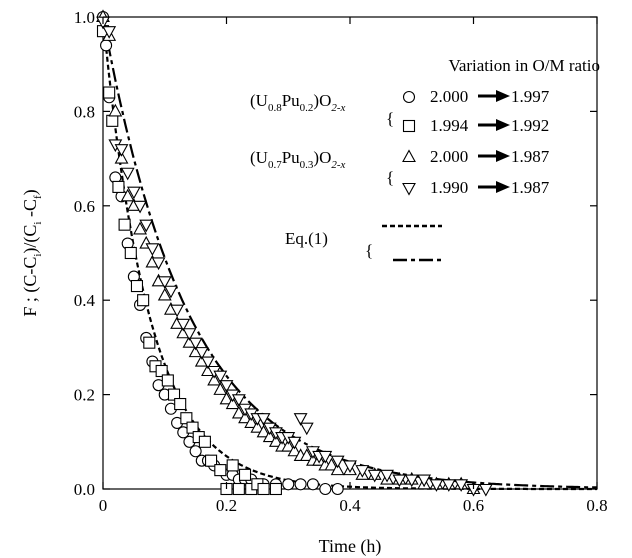 The image size is (632, 558). What do you see at coordinates (84, 206) in the screenshot?
I see `y-tick-label: 0.6` at bounding box center [84, 206].